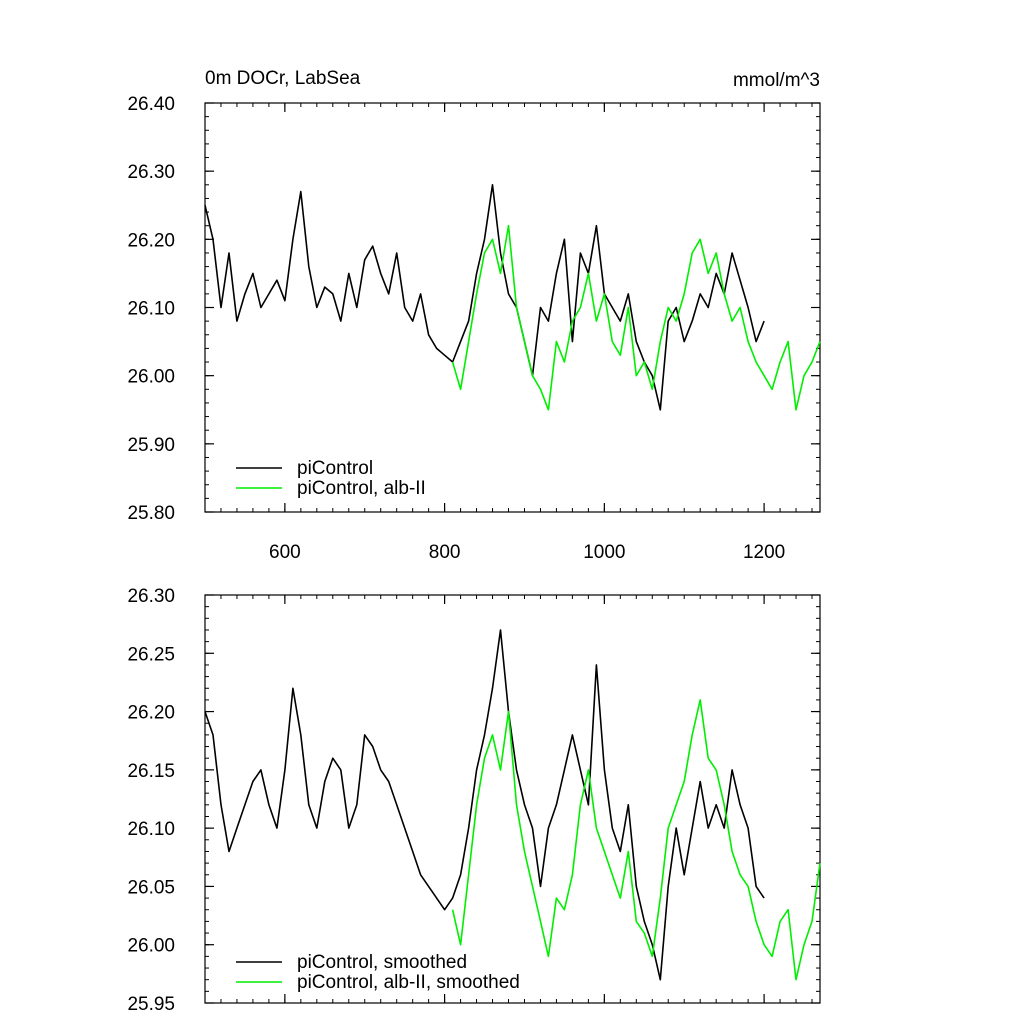  I want to click on legend-label: piControl, alb-II, so click(361, 488).